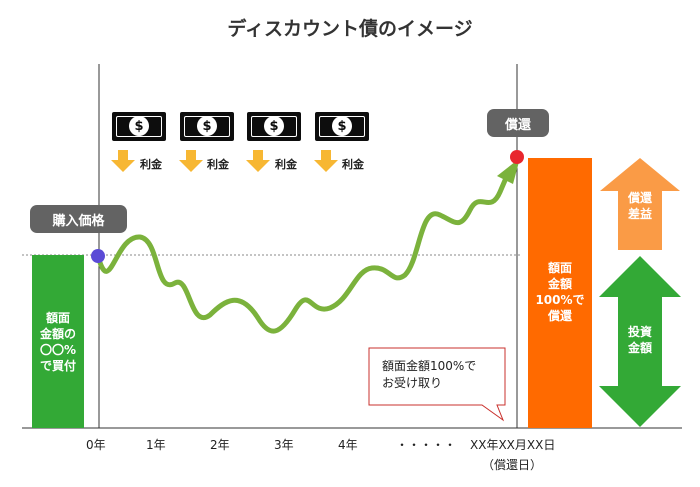 The image size is (700, 487). Describe the element at coordinates (517, 157) in the screenshot. I see `redemption-point` at that location.